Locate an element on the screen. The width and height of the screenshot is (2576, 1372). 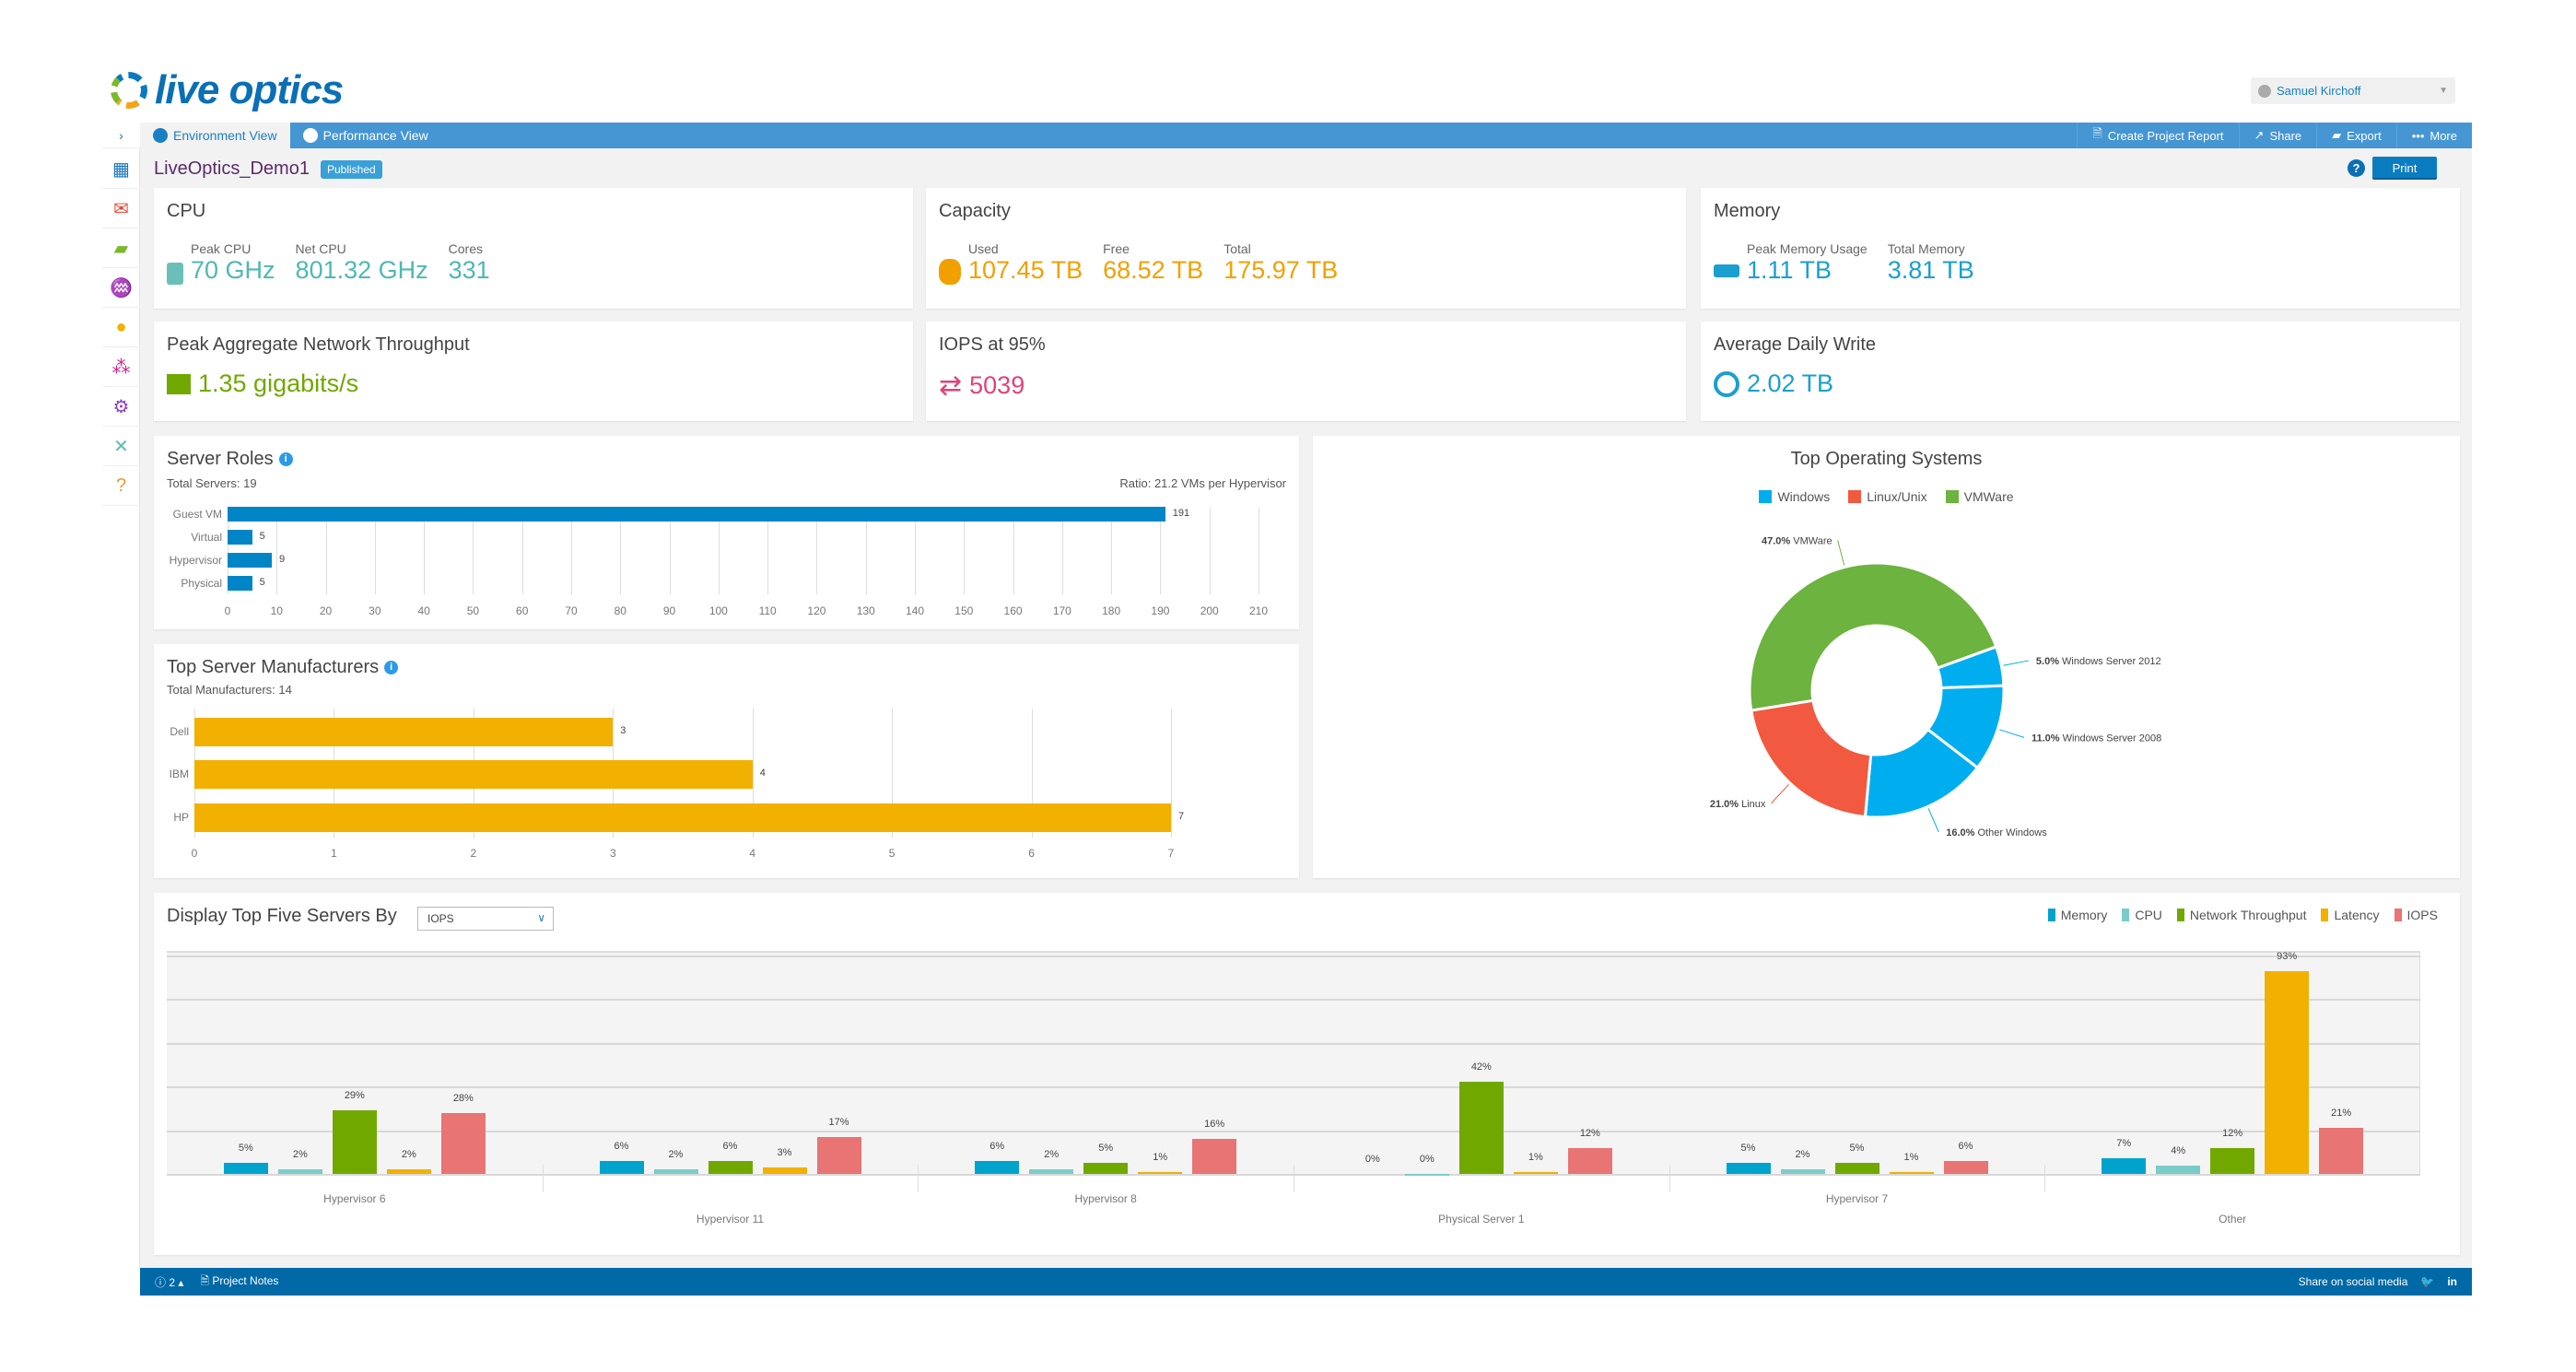
x-tick-label: 110 is located at coordinates (767, 610).